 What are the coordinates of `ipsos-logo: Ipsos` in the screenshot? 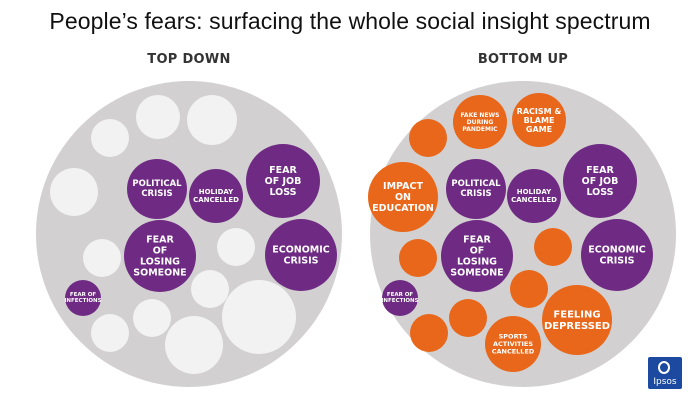 It's located at (665, 373).